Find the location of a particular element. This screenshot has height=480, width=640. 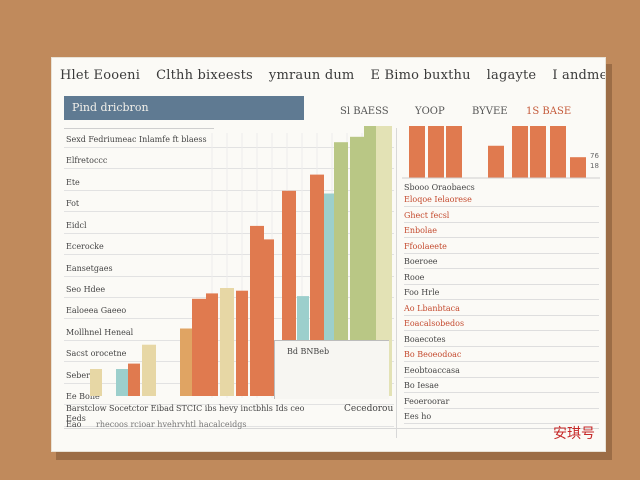

row-label: Eidcl is located at coordinates (76, 225).